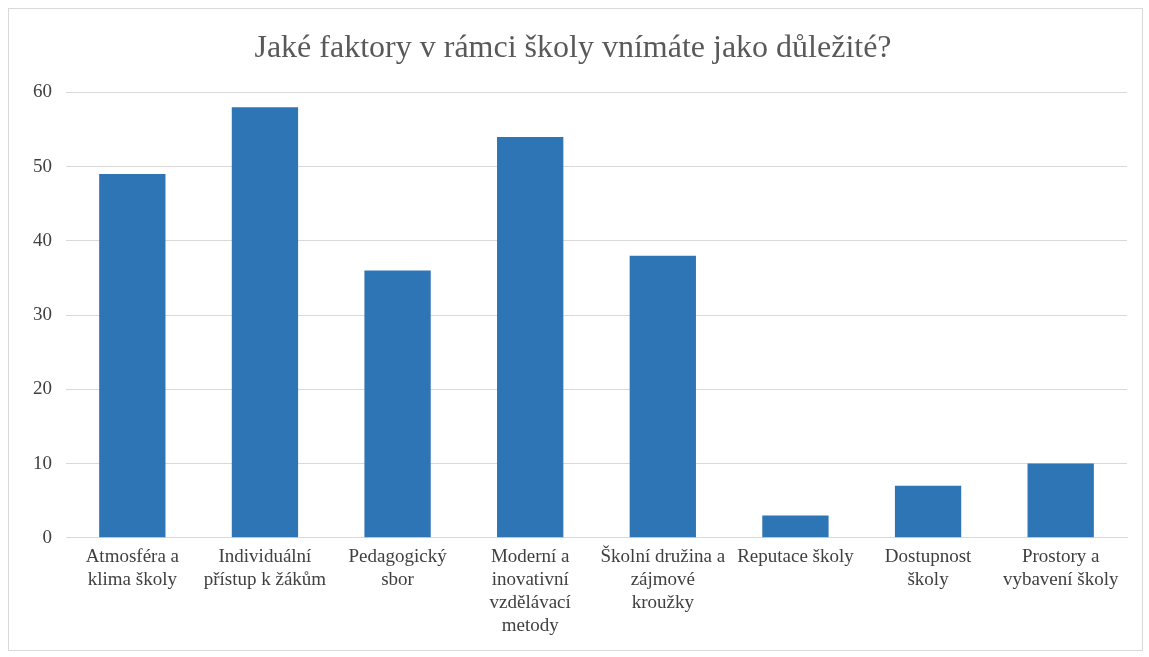  I want to click on y-tick-label: 30, so click(42, 314).